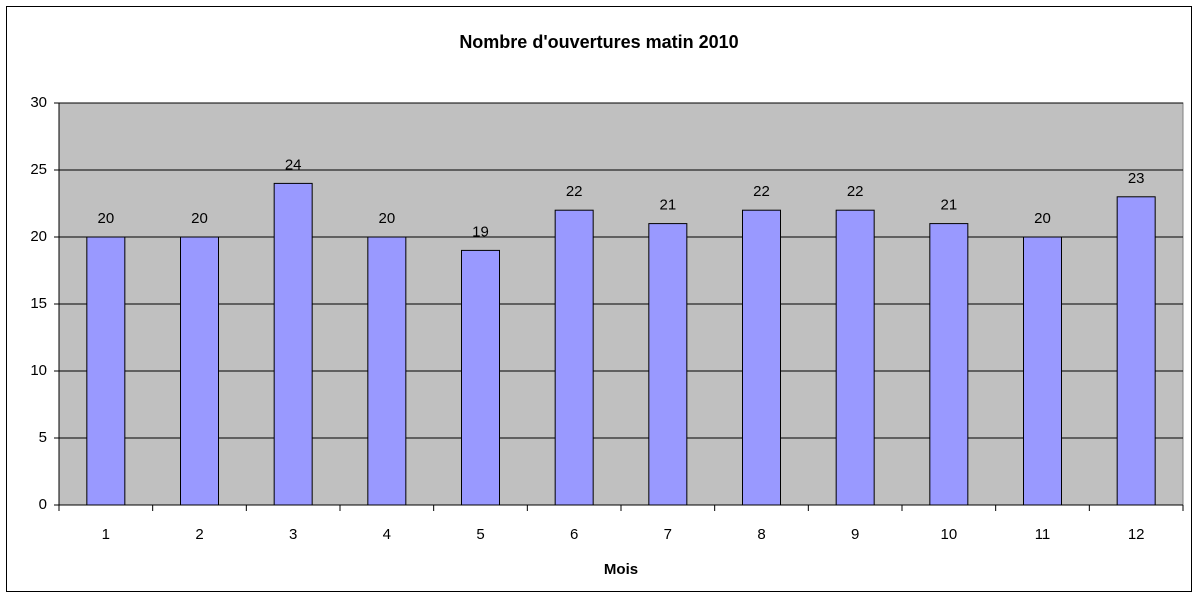  What do you see at coordinates (668, 534) in the screenshot?
I see `x-tick-label: 7` at bounding box center [668, 534].